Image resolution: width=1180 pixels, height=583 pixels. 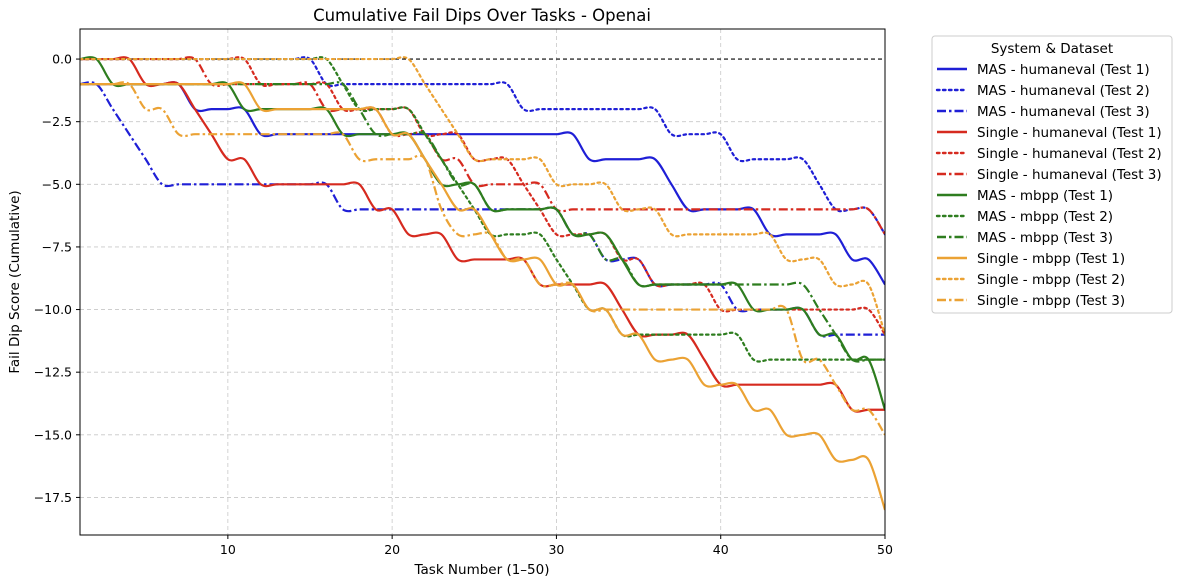 I want to click on legend-label-1: MAS - humaneval (Test 2), so click(x=1063, y=91).